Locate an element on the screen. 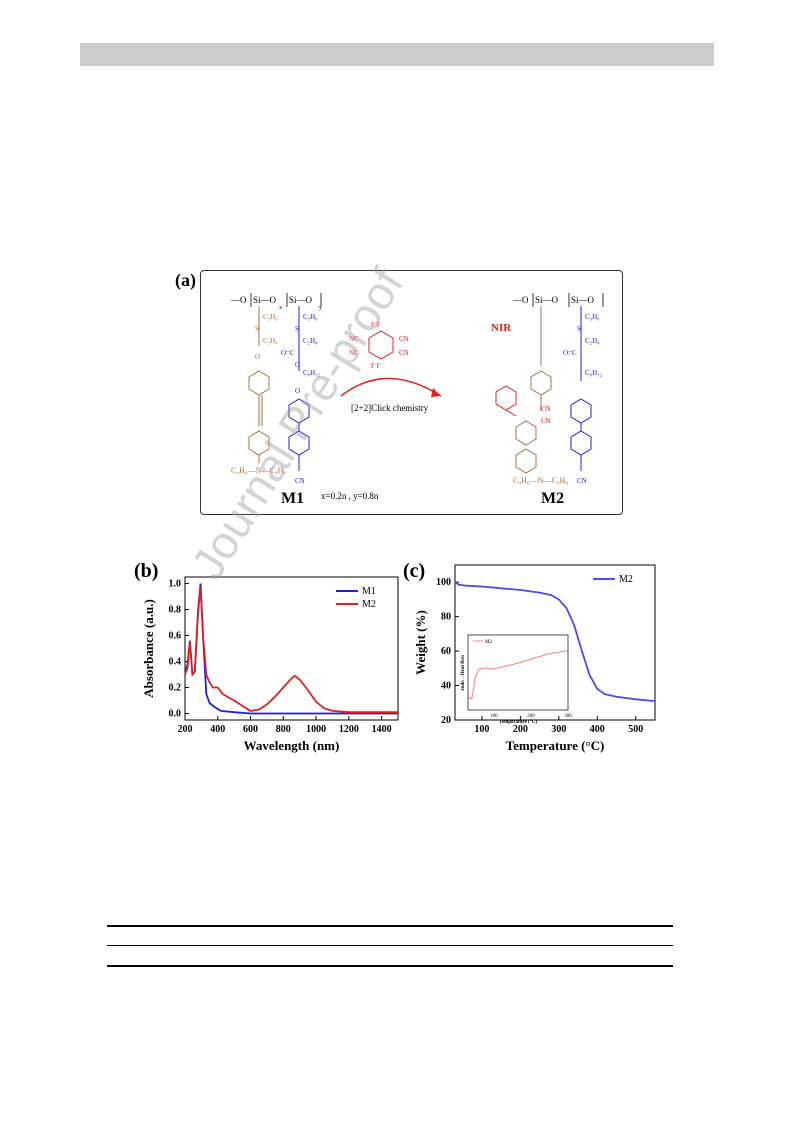 This screenshot has width=793, height=1123. table-mid-rule is located at coordinates (390, 945).